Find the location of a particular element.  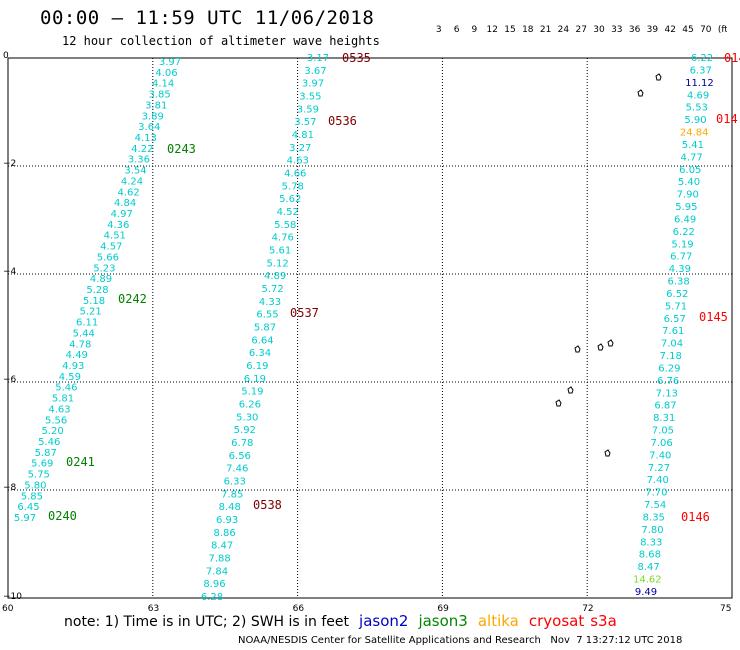

wave-height-value: 8.33 is located at coordinates (651, 542).